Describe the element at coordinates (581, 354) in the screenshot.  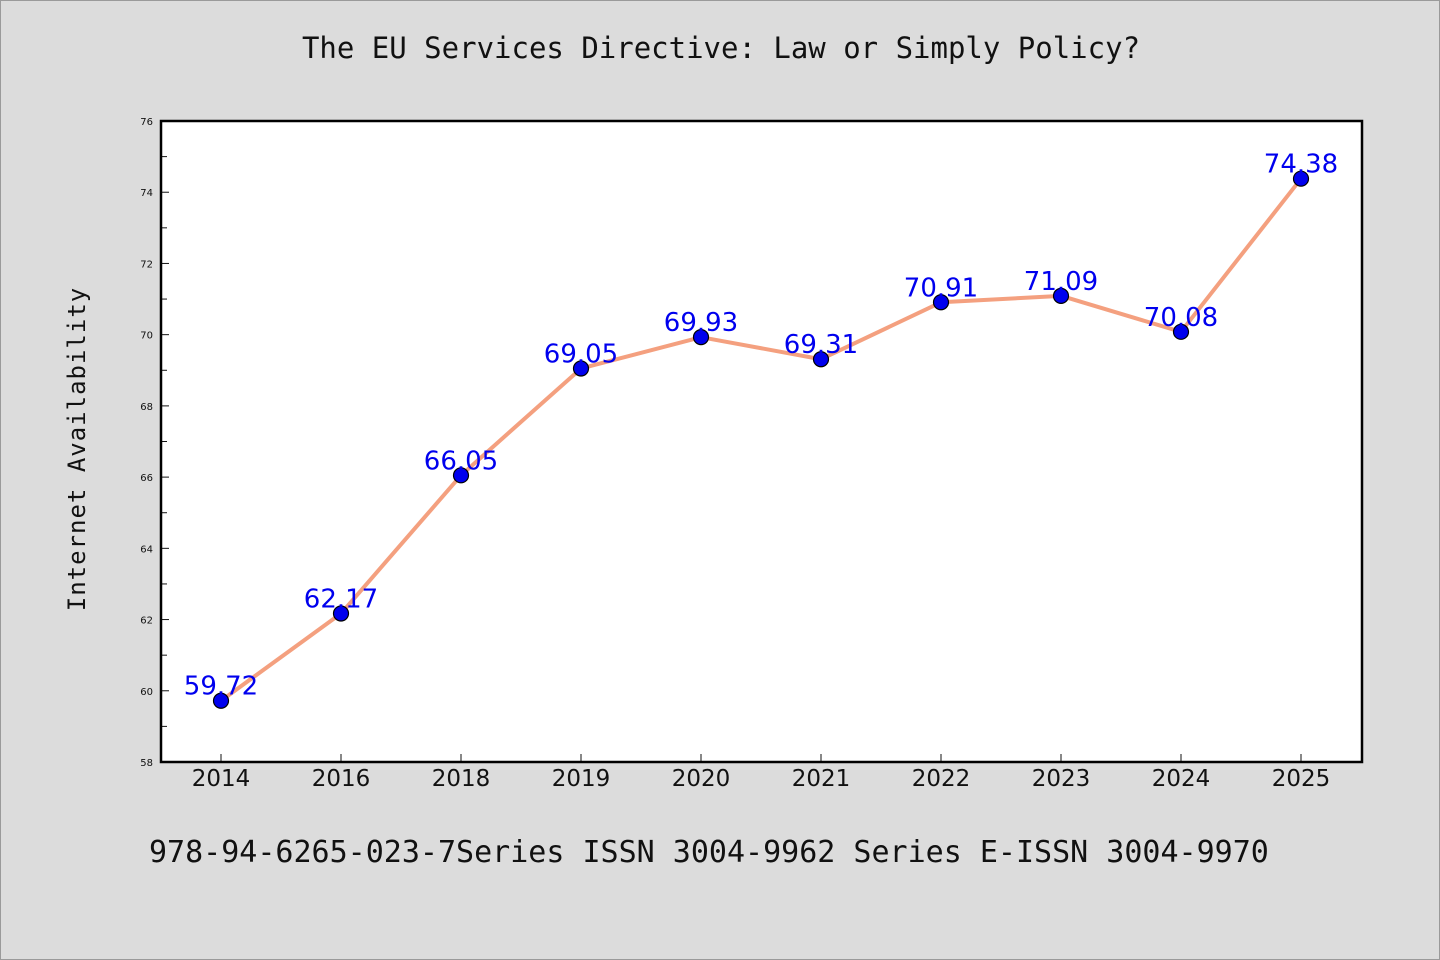
I see `data-label: 69.05` at that location.